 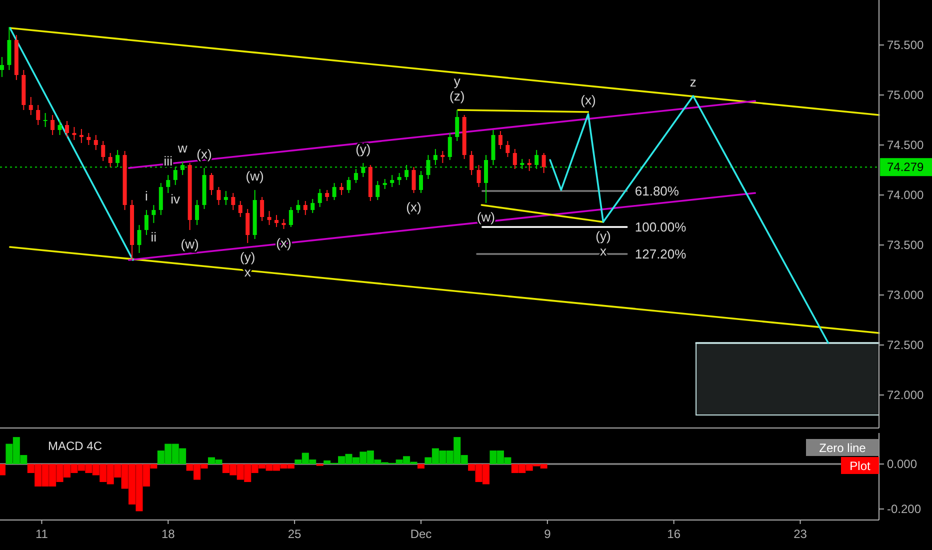 What do you see at coordinates (674, 534) in the screenshot?
I see `x-tick-label: 16` at bounding box center [674, 534].